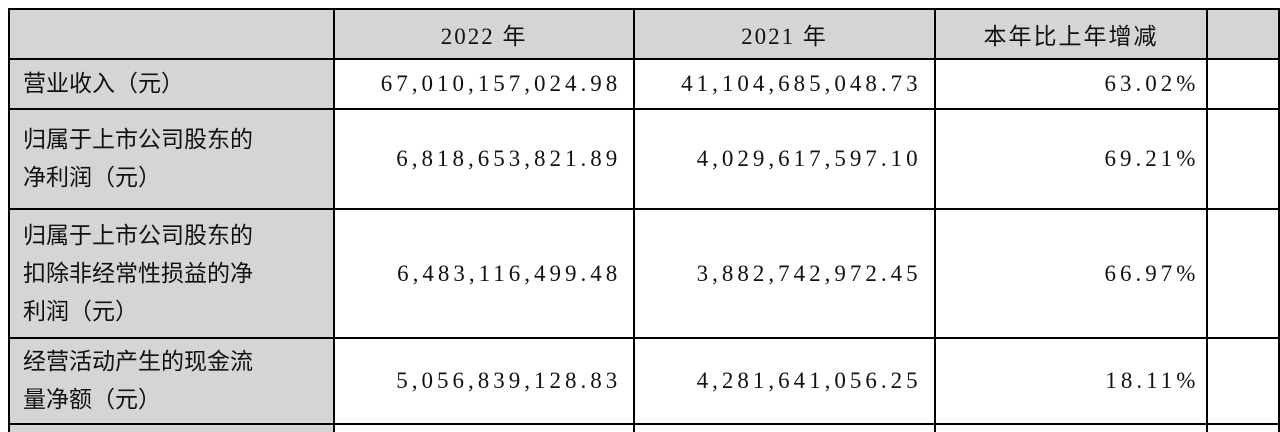  What do you see at coordinates (171, 34) in the screenshot?
I see `header-cell-blank` at bounding box center [171, 34].